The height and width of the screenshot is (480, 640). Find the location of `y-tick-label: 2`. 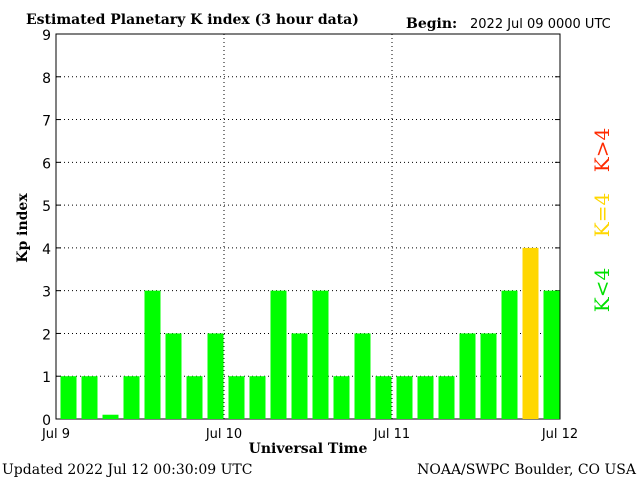

y-tick-label: 2 is located at coordinates (46, 335).